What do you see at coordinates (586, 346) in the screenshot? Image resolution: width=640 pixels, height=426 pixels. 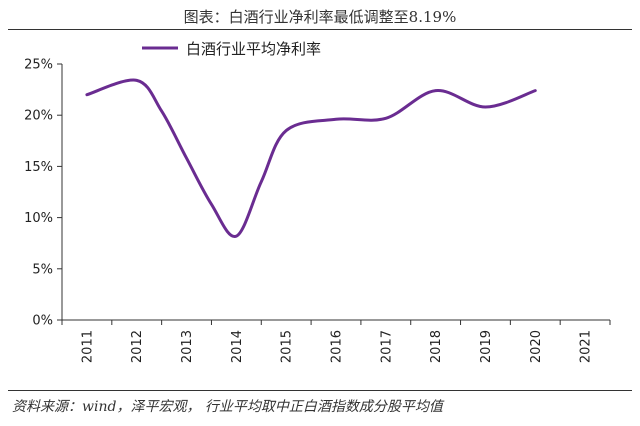 I see `x-tick-label: 2021` at bounding box center [586, 346].